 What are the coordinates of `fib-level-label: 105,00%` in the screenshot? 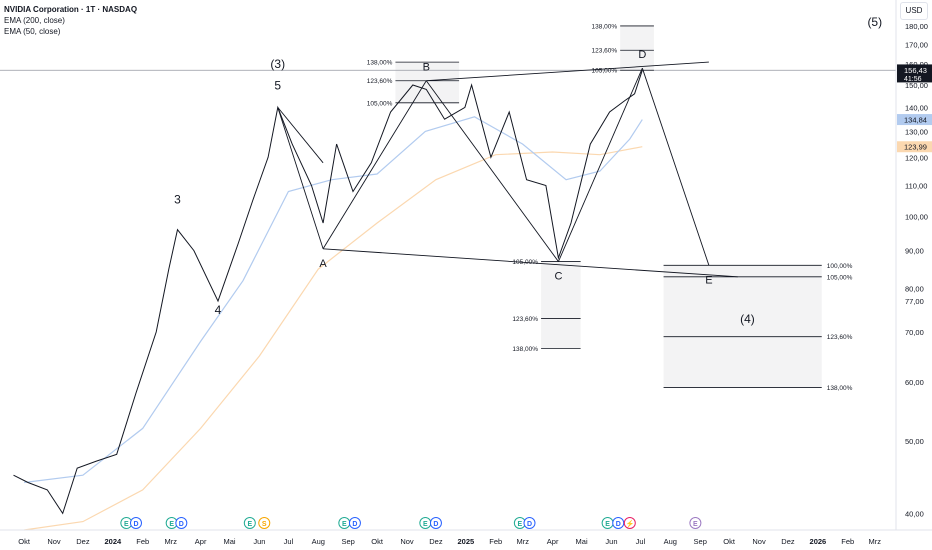 It's located at (604, 71).